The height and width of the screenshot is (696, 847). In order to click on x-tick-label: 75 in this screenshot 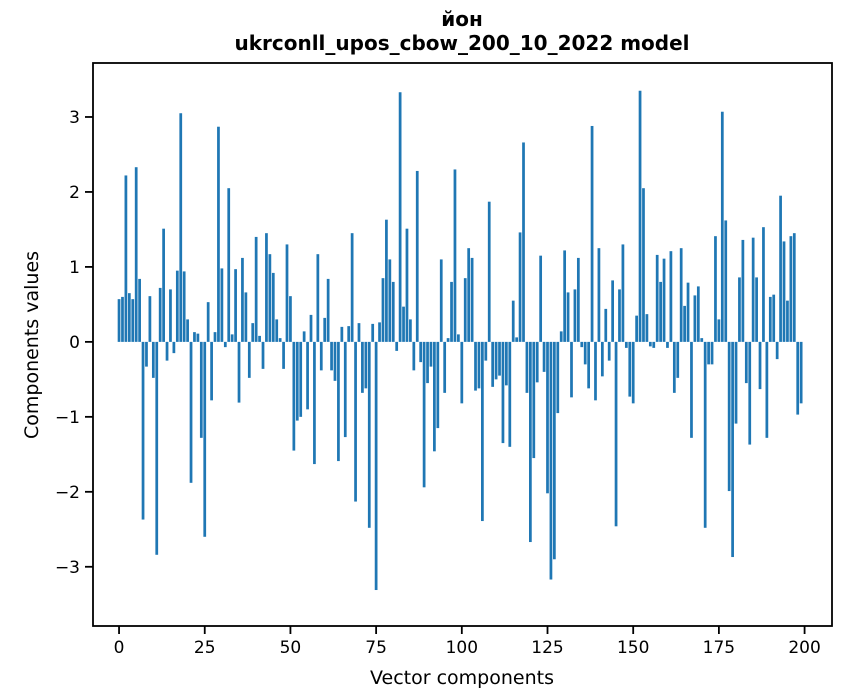, I will do `click(376, 648)`.